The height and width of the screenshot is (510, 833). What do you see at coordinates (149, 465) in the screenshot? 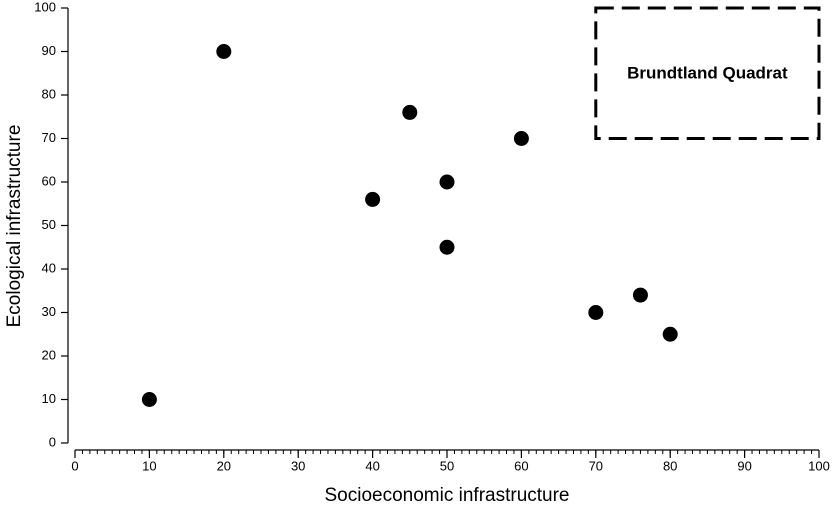
I see `x-tick-label: 10` at bounding box center [149, 465].